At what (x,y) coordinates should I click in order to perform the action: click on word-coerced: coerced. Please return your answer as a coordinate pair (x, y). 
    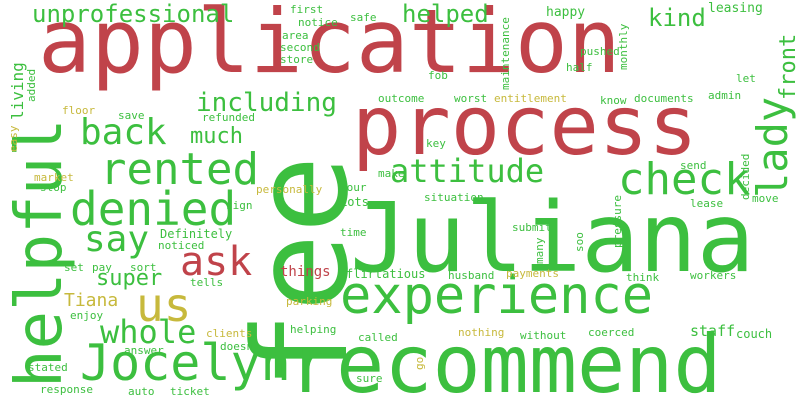
    Looking at the image, I should click on (611, 332).